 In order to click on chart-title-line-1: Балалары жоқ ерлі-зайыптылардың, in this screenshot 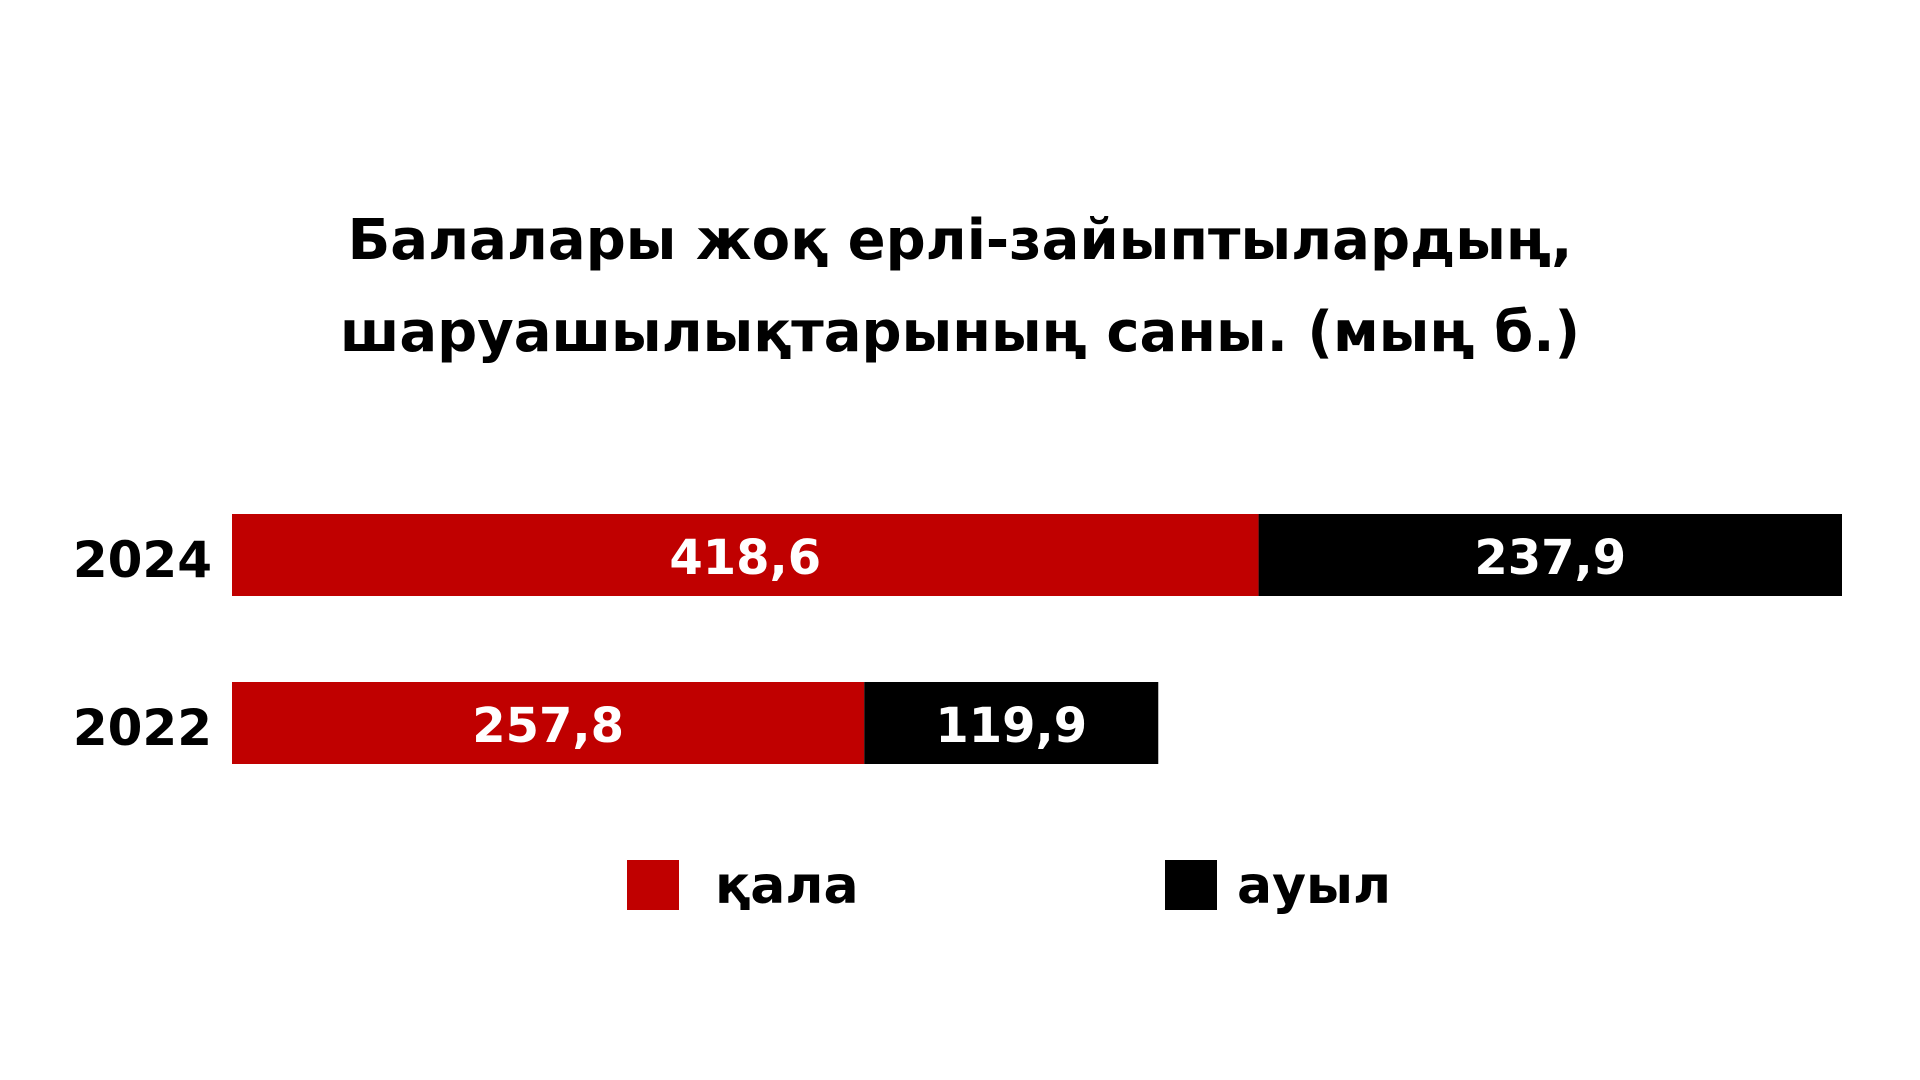, I will do `click(960, 240)`.